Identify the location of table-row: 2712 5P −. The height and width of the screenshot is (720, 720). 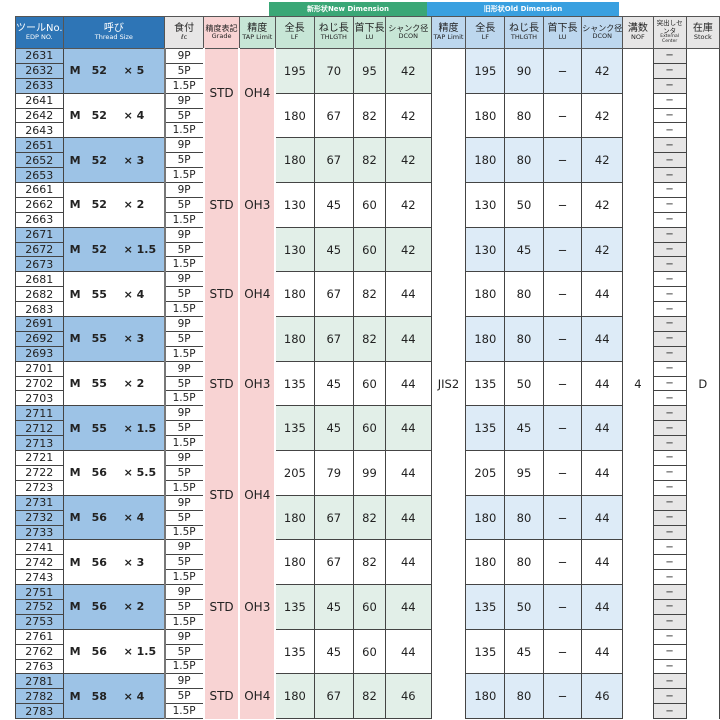
(367, 428).